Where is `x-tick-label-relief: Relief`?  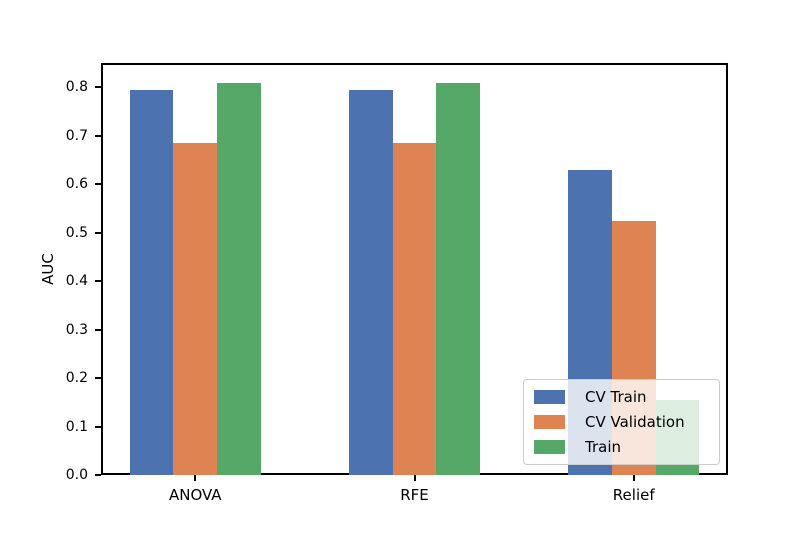
x-tick-label-relief: Relief is located at coordinates (633, 495).